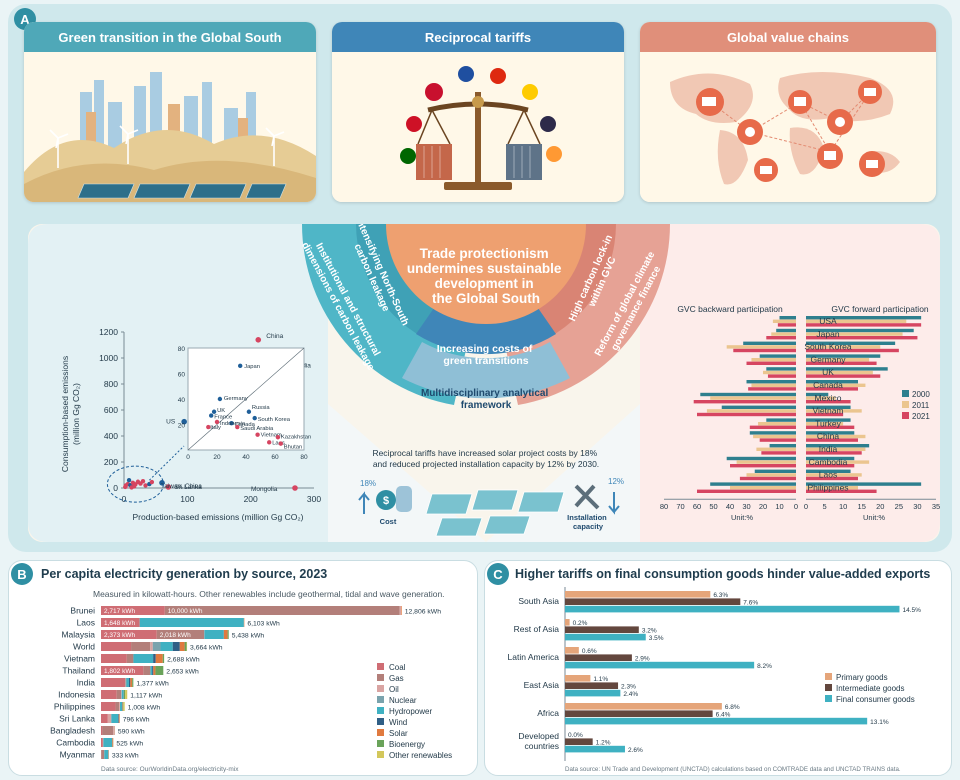 This screenshot has width=960, height=780. Describe the element at coordinates (182, 426) in the screenshot. I see `inset-y-tick: 20` at that location.